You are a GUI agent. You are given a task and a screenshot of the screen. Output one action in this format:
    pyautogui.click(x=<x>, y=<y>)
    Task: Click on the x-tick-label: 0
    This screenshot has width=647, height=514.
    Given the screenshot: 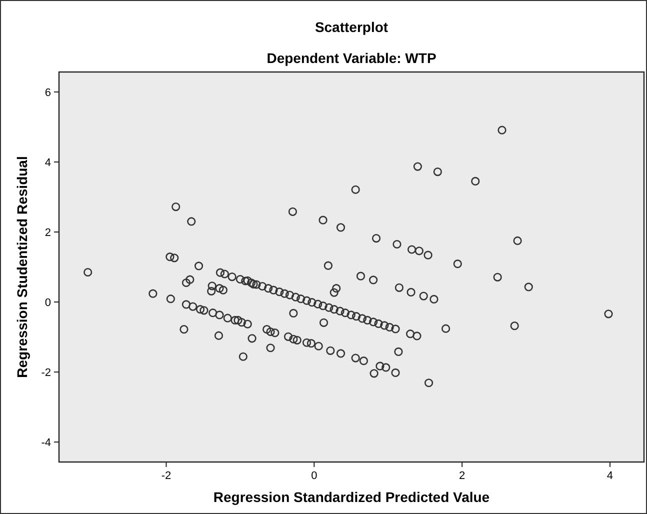 What is the action you would take?
    pyautogui.click(x=314, y=476)
    